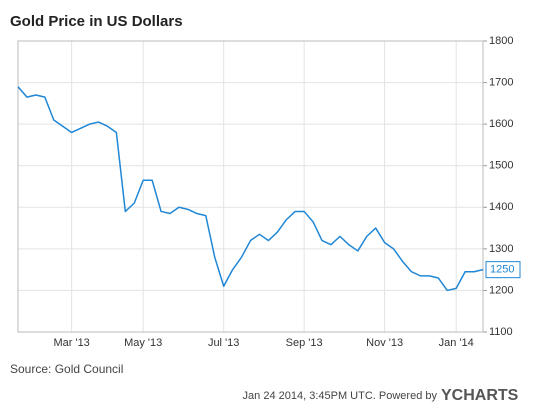  I want to click on last-value-label: 1250, so click(502, 270).